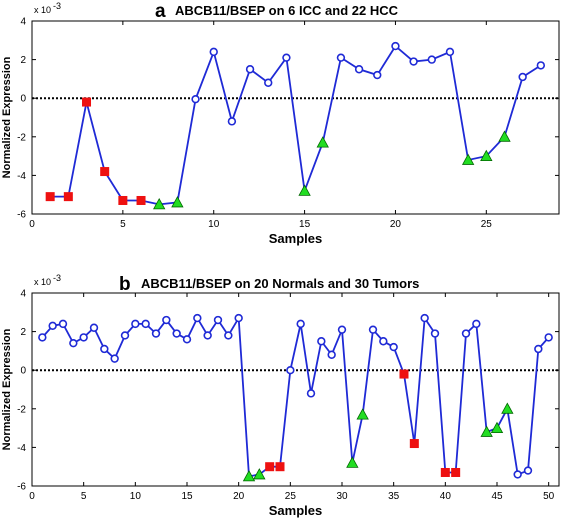 The height and width of the screenshot is (520, 567). Describe the element at coordinates (280, 283) in the screenshot. I see `chart-title: ABCB11/BSEP on 20 Normals and 30 Tumors` at that location.